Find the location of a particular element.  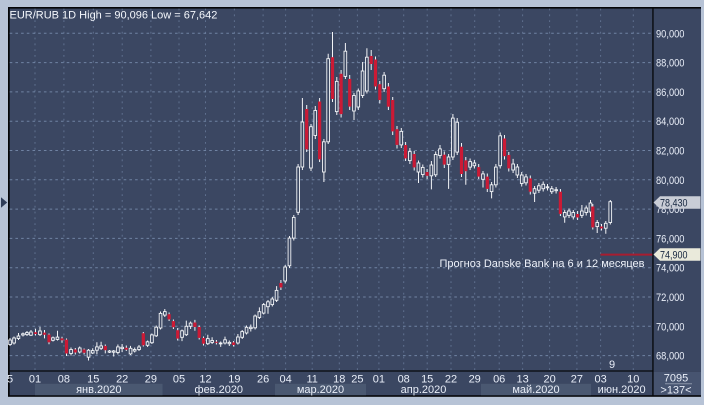

svg-text: 18 is located at coordinates (339, 379).